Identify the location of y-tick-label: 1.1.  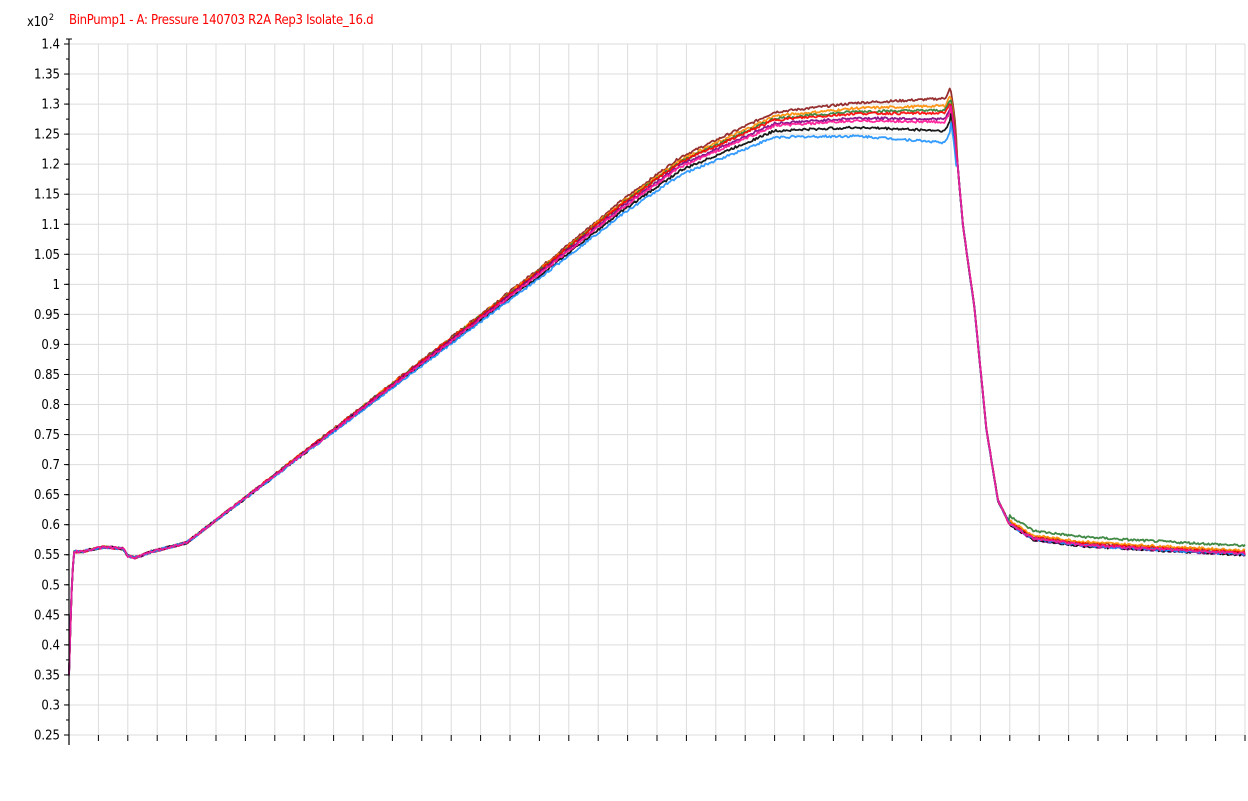
(50, 225).